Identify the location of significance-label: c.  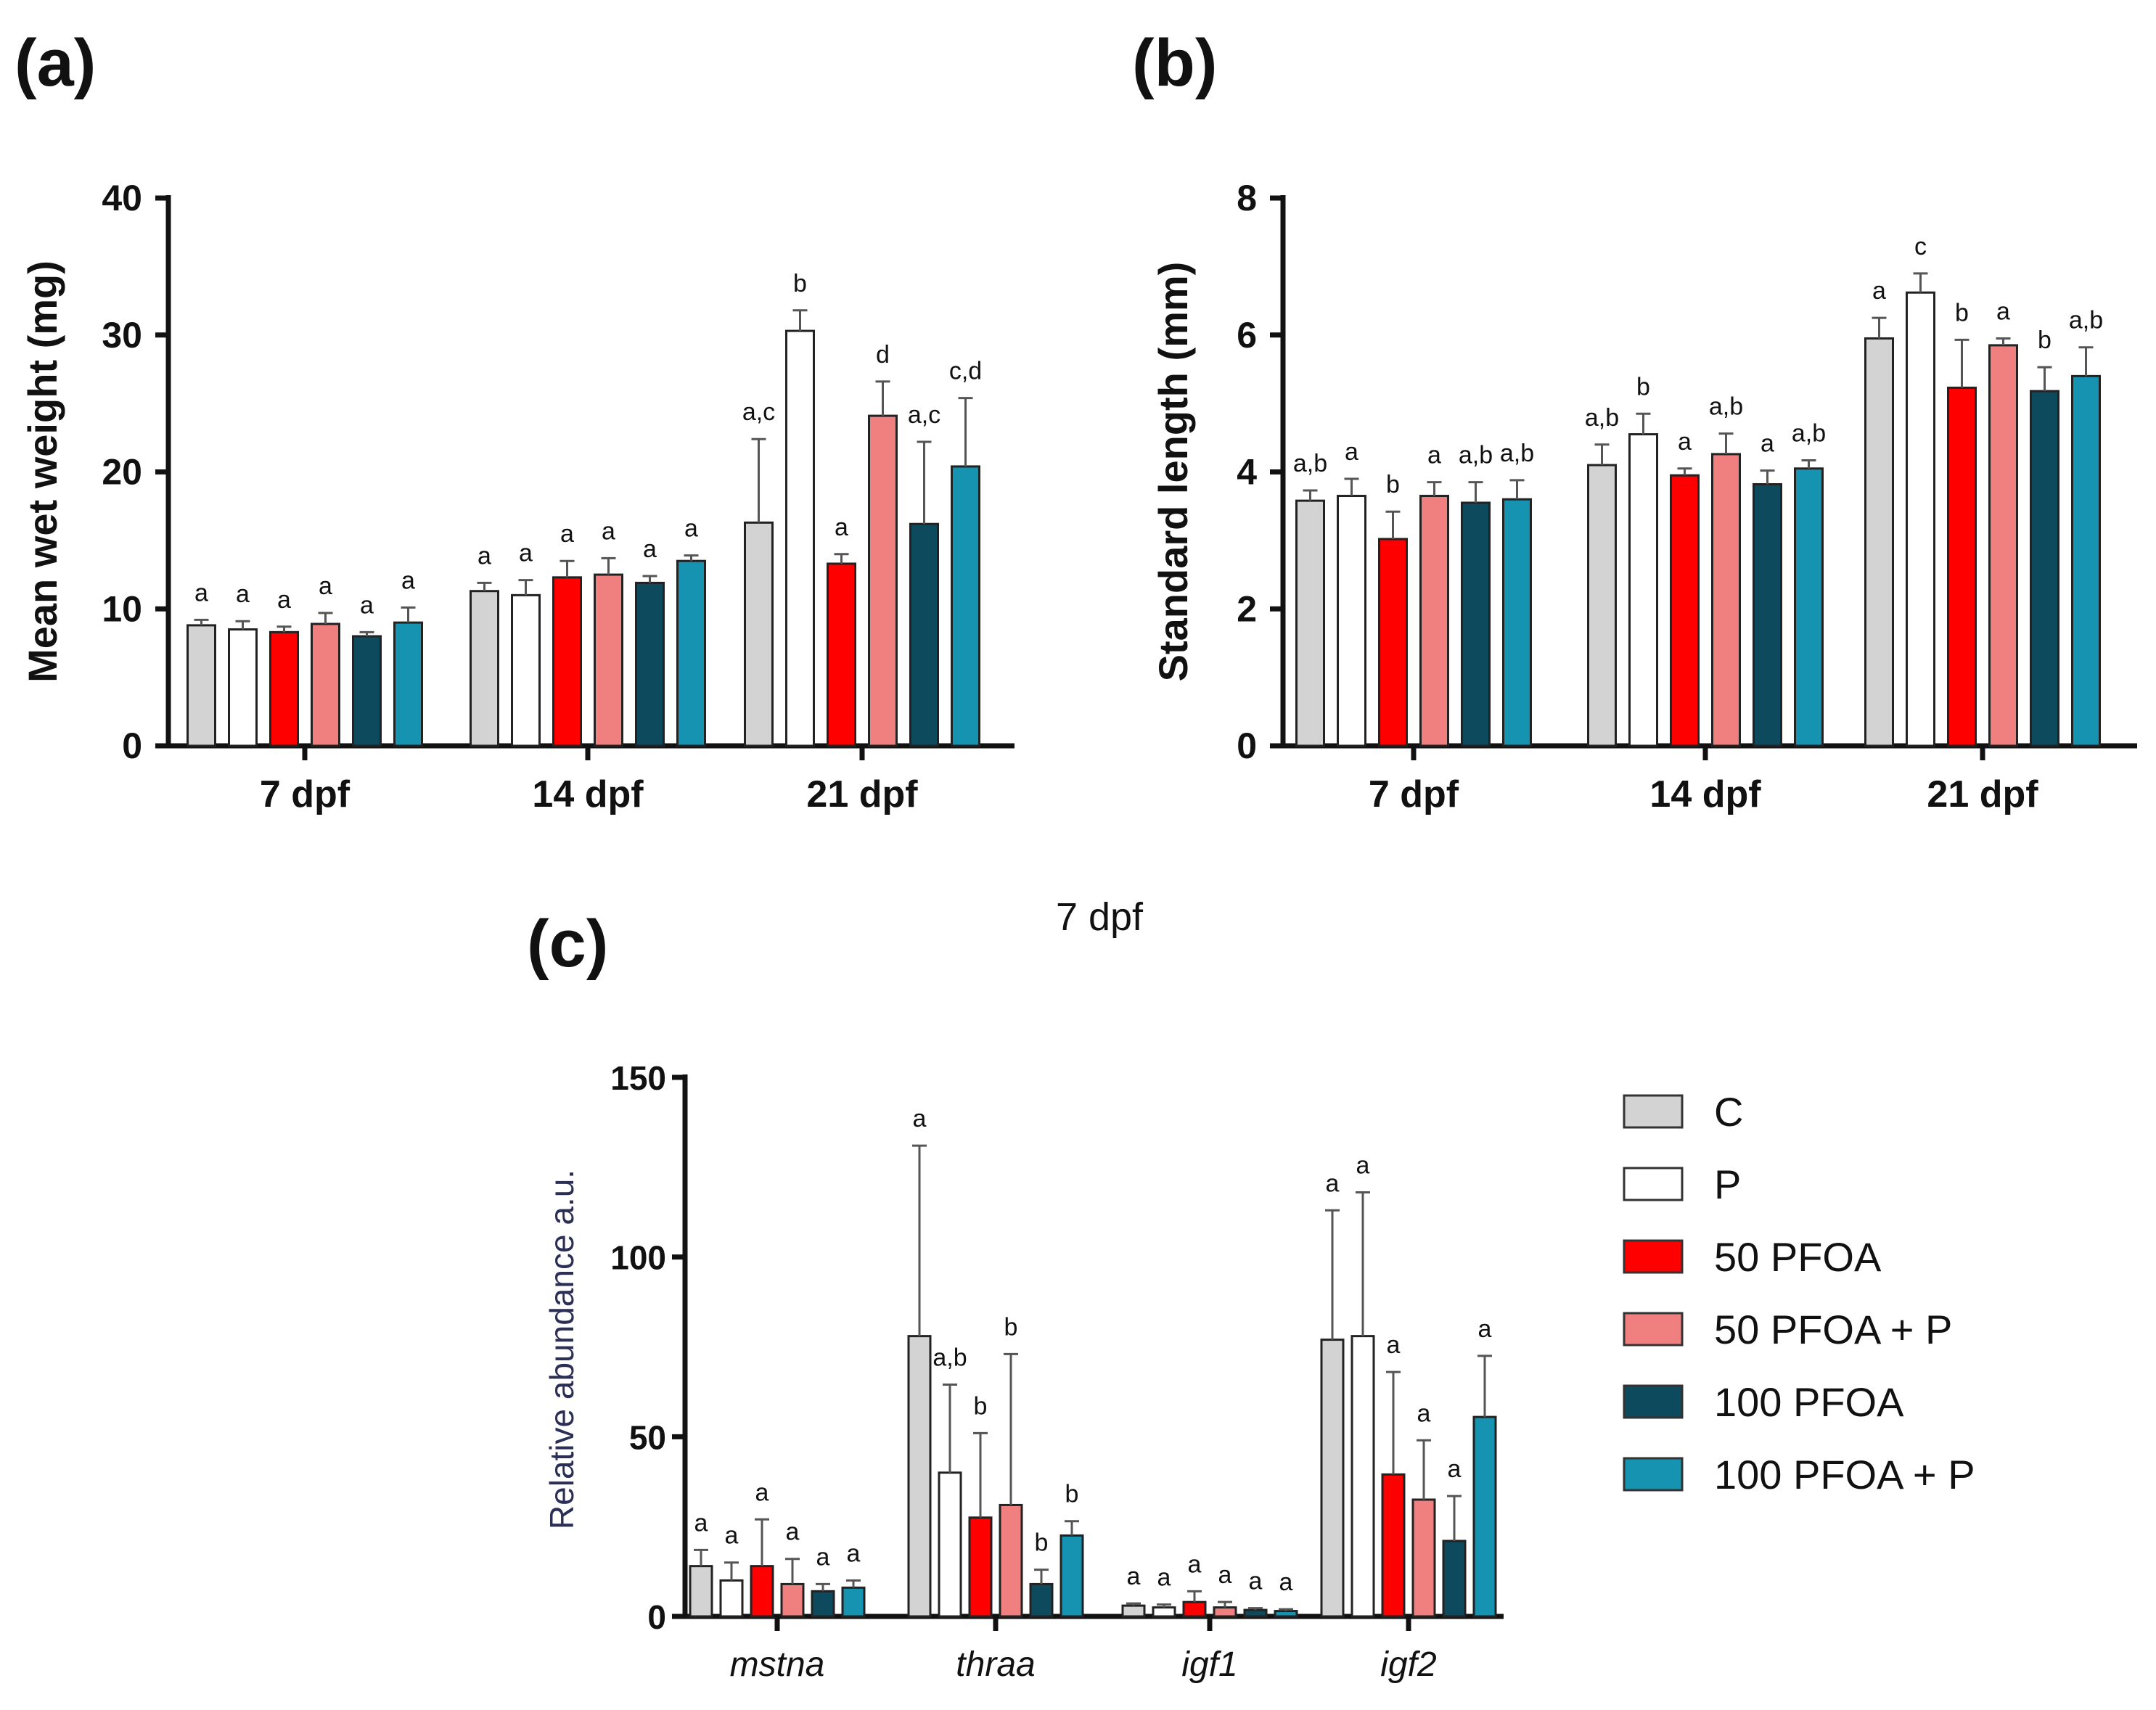
(1920, 246).